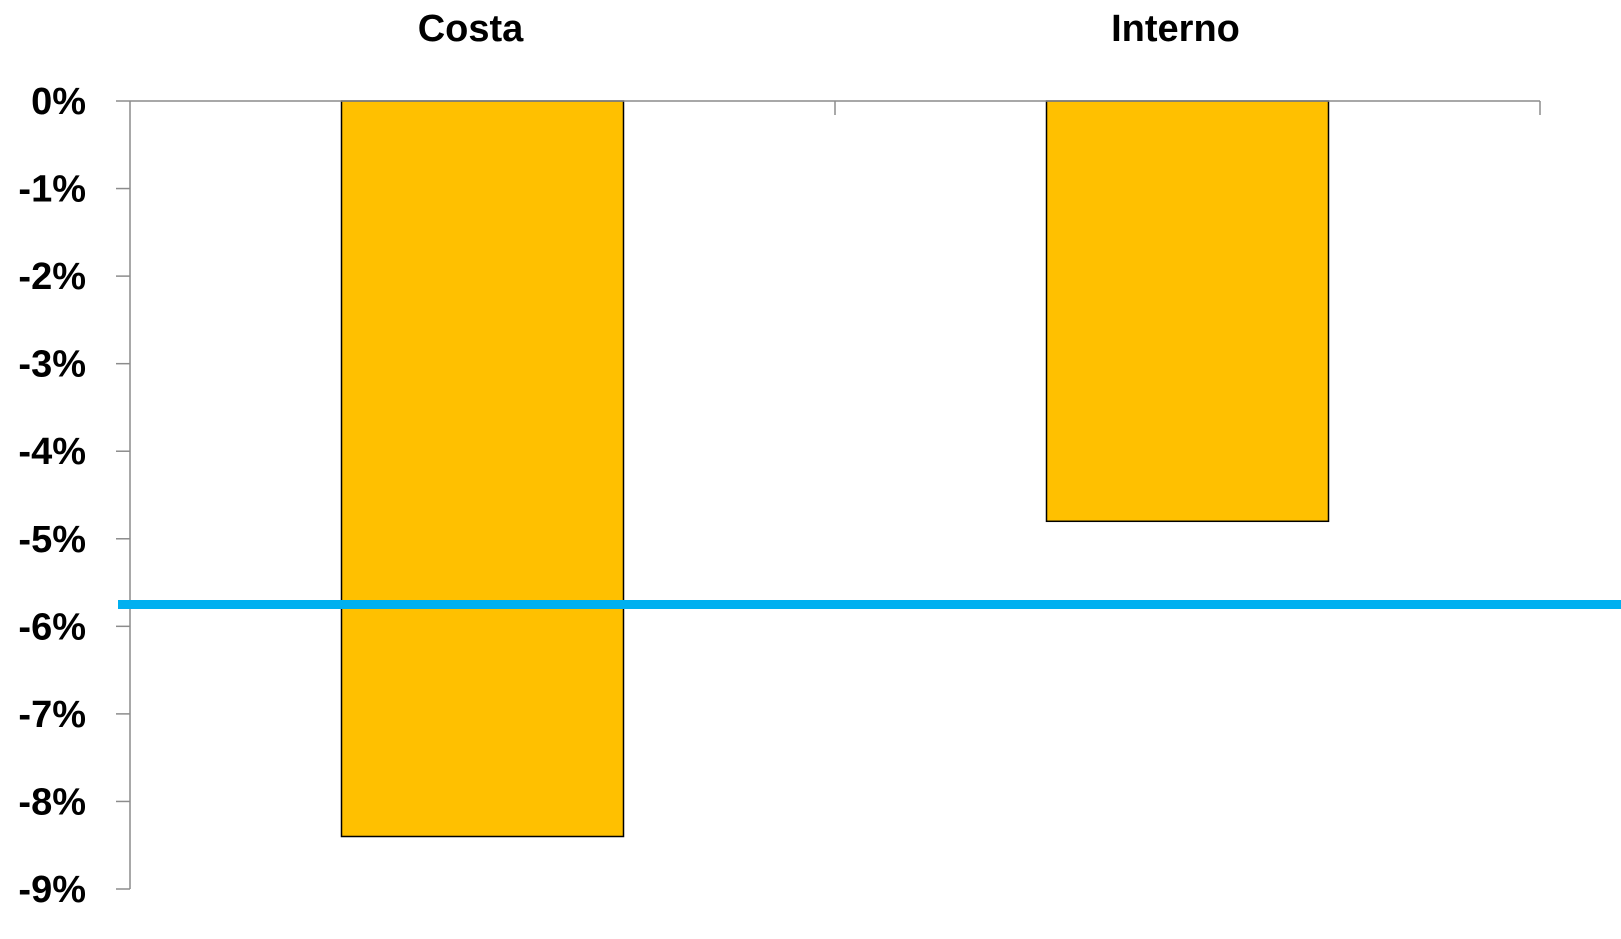 This screenshot has height=939, width=1621. I want to click on y-tick-label: -3%, so click(52, 365).